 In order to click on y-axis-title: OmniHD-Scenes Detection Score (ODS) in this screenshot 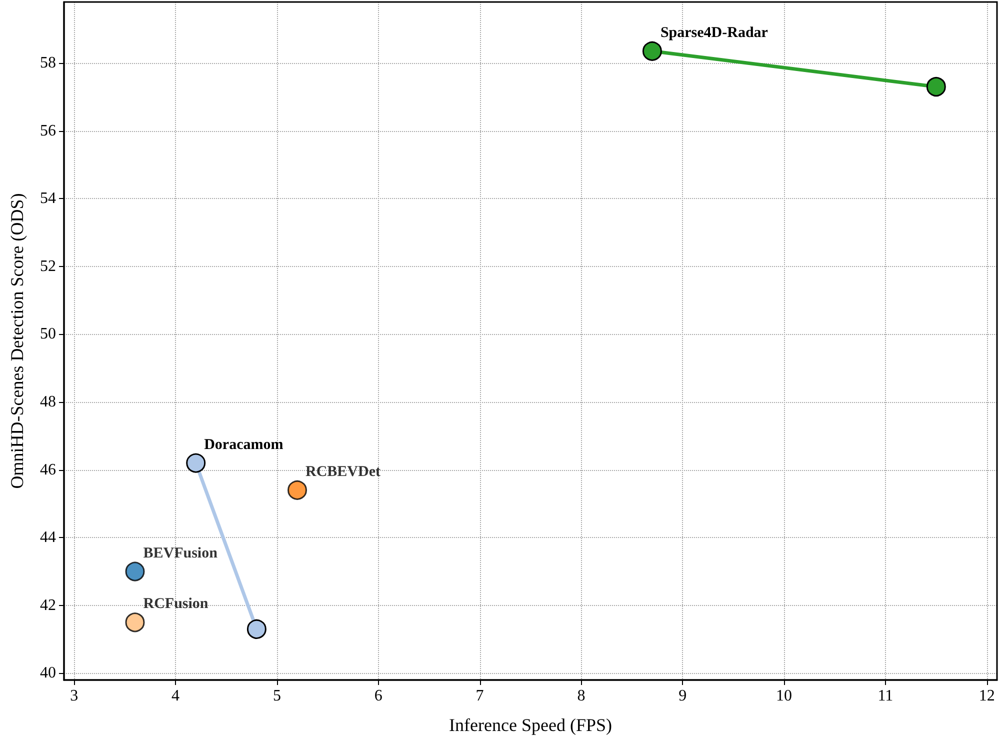, I will do `click(17, 341)`.